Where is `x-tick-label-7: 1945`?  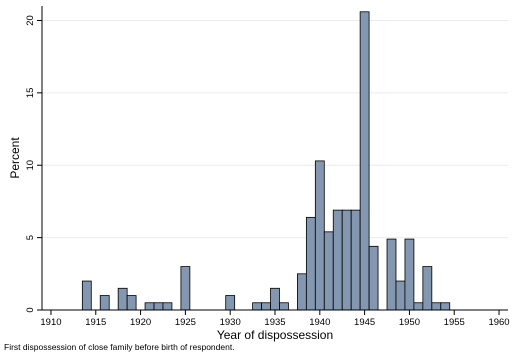
x-tick-label-7: 1945 is located at coordinates (364, 322).